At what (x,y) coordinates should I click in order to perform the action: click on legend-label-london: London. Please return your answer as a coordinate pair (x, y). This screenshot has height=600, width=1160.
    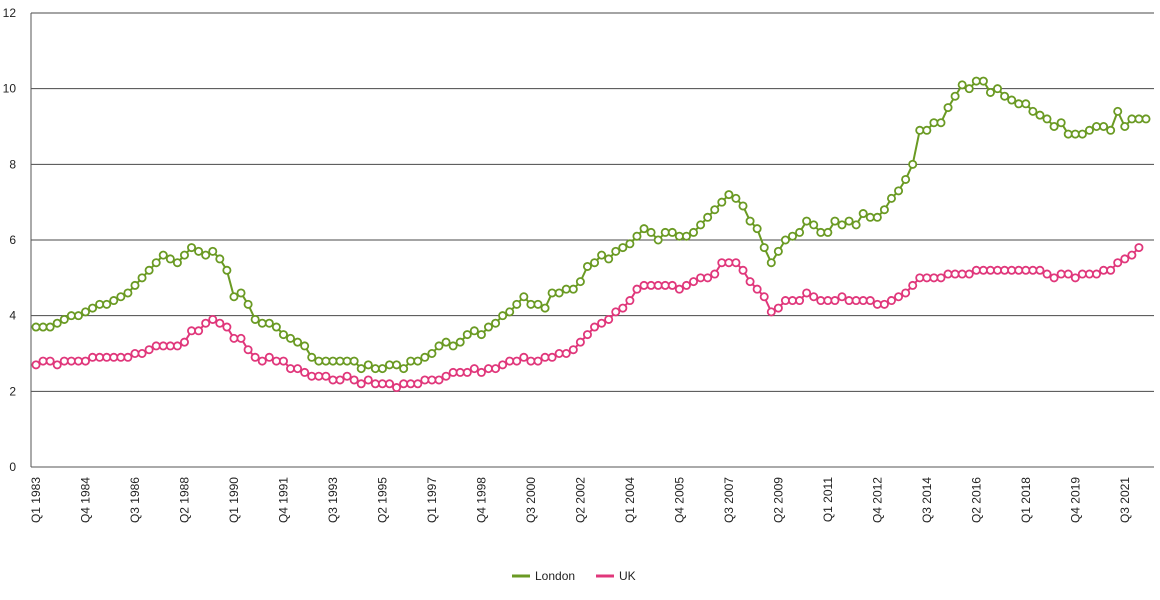
    Looking at the image, I should click on (555, 576).